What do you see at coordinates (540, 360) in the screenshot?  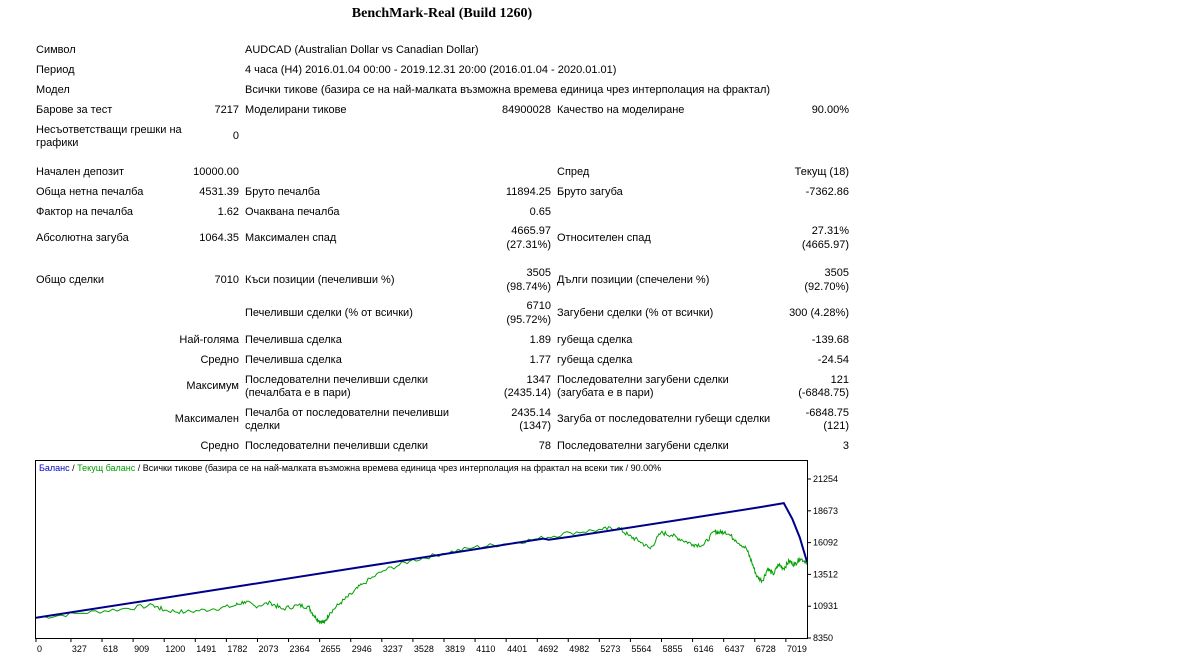 I see `avg-win-value: 1.77` at bounding box center [540, 360].